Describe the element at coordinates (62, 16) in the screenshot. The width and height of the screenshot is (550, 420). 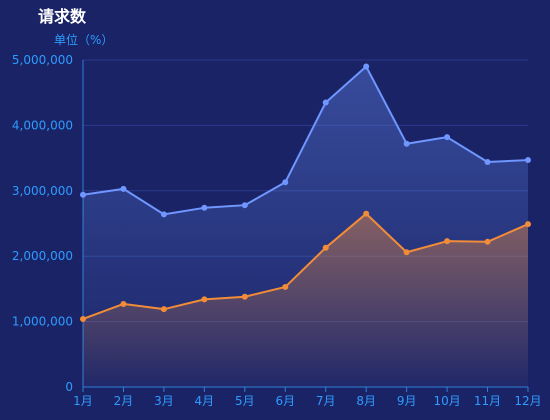
I see `chart-title: 请求数` at that location.